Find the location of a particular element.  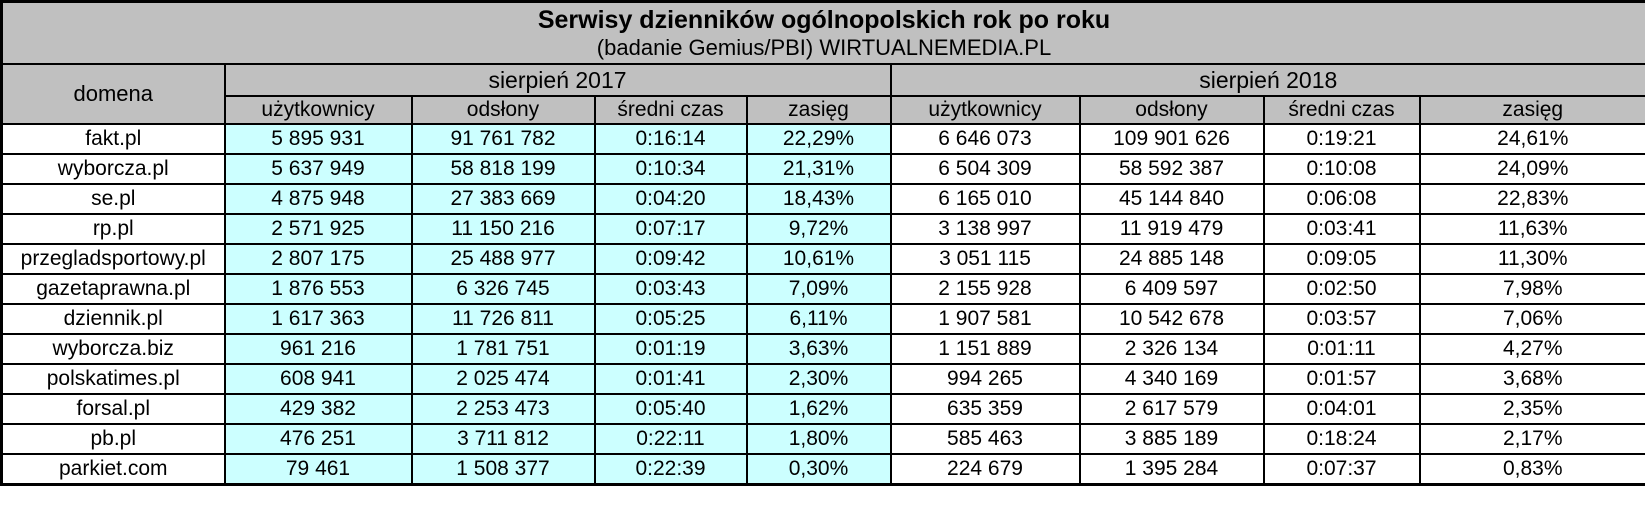

reach-2018-cell: 3,68% is located at coordinates (1531, 379).